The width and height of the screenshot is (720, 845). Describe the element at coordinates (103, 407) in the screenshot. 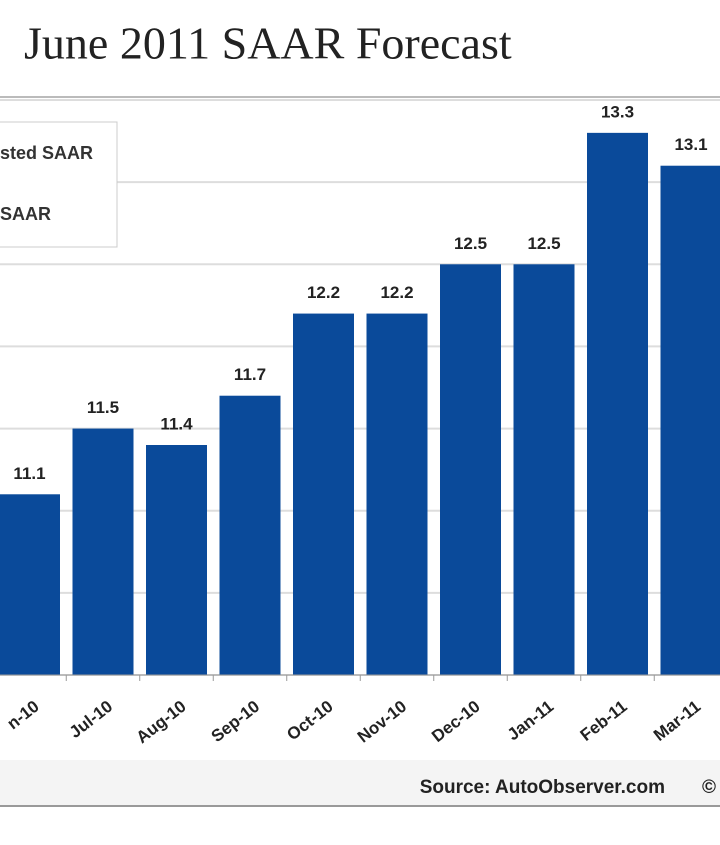

I see `data-label: 11.5` at that location.